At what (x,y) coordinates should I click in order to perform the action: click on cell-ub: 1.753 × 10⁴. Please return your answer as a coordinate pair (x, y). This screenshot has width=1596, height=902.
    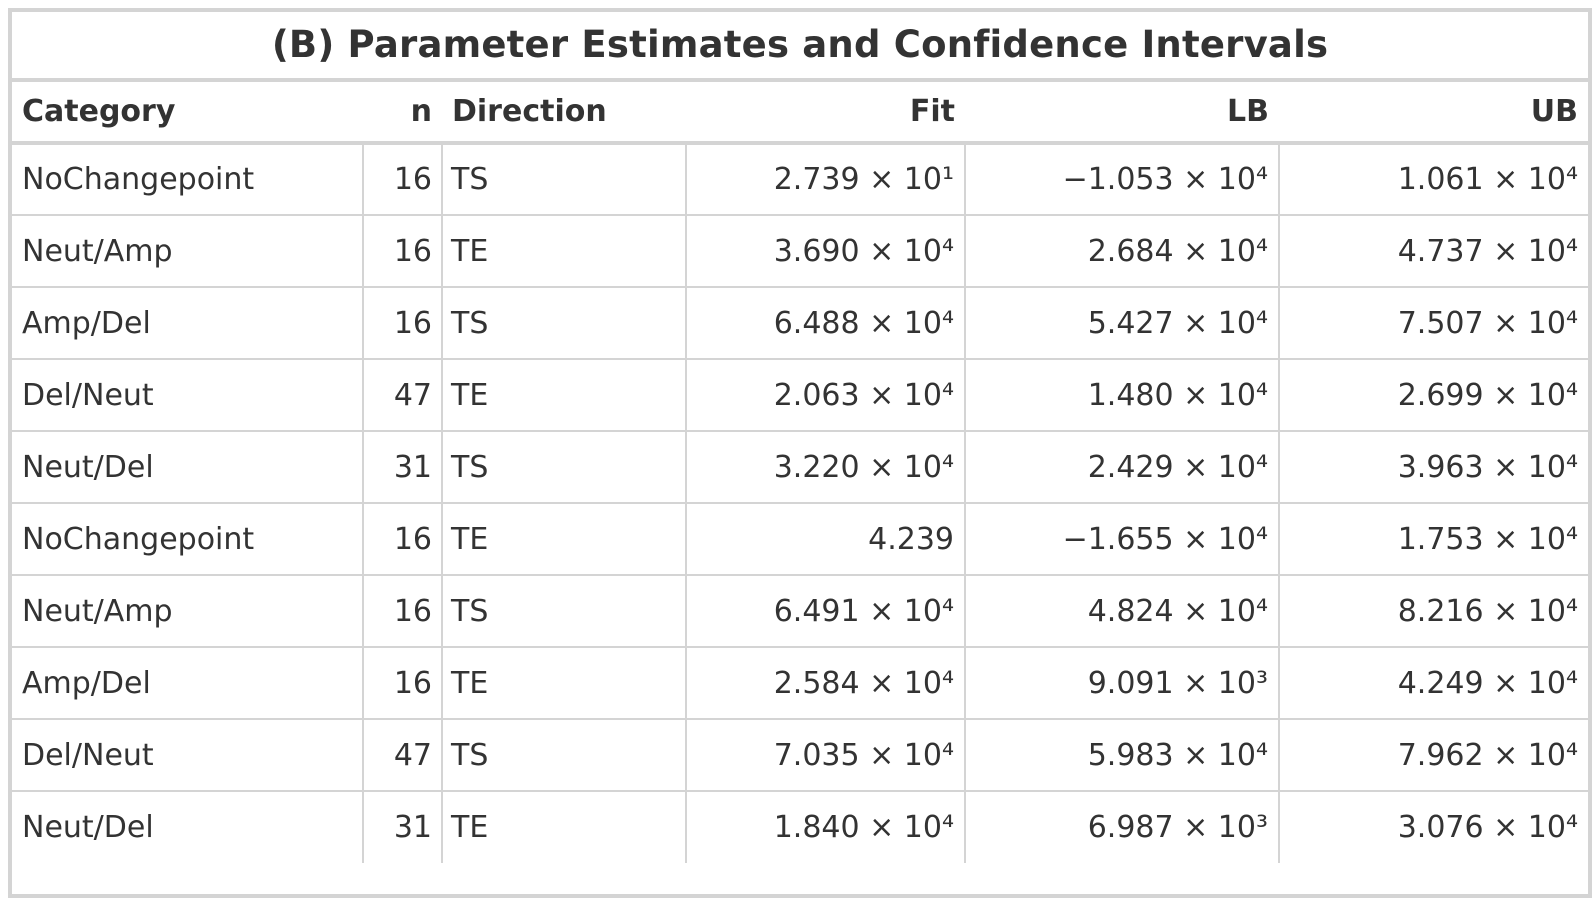
    Looking at the image, I should click on (1433, 539).